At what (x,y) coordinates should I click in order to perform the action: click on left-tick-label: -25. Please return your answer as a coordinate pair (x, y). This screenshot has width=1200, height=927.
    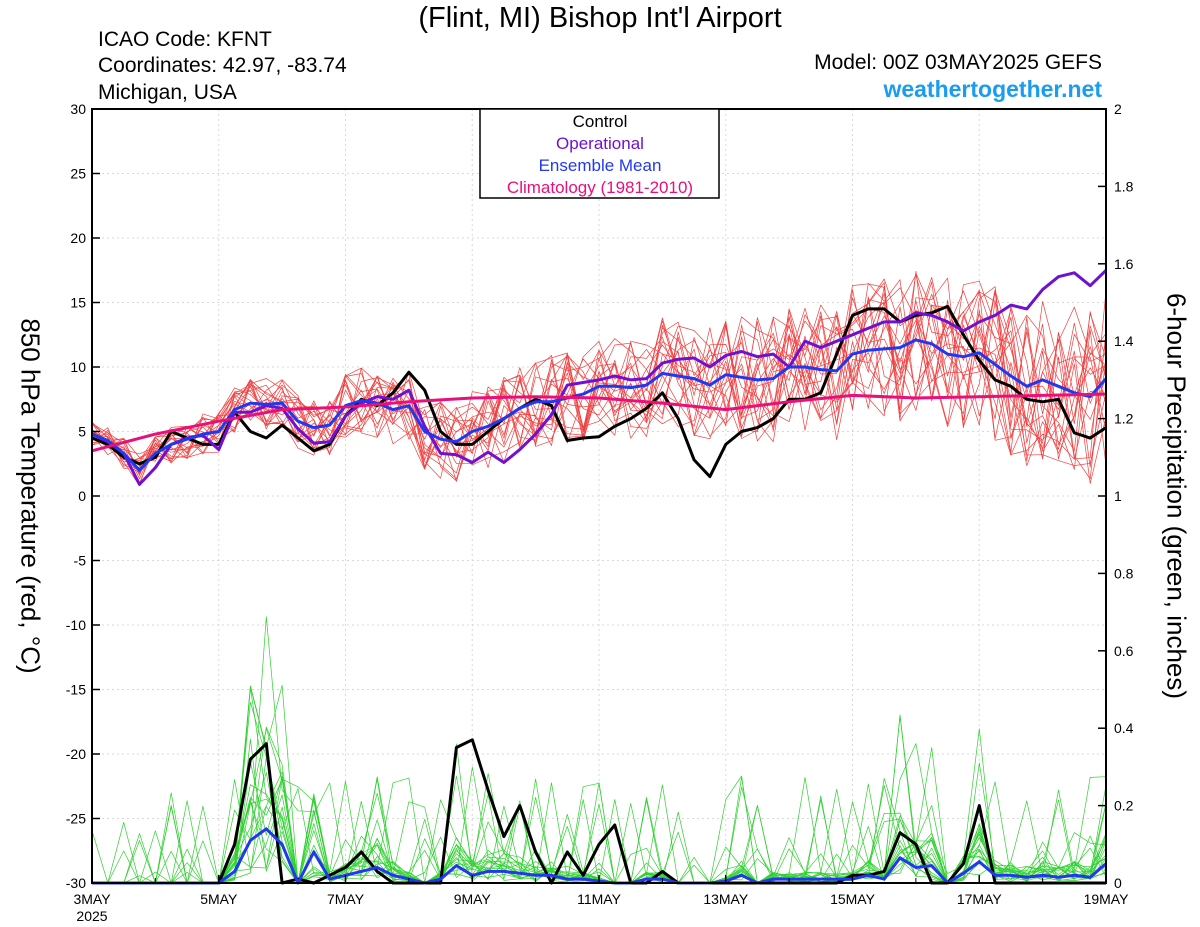
    Looking at the image, I should click on (76, 819).